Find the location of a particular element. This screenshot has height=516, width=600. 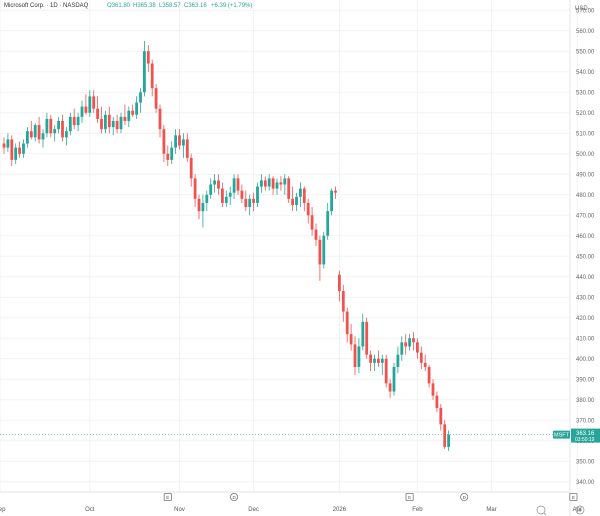

gear-icon is located at coordinates (580, 510).